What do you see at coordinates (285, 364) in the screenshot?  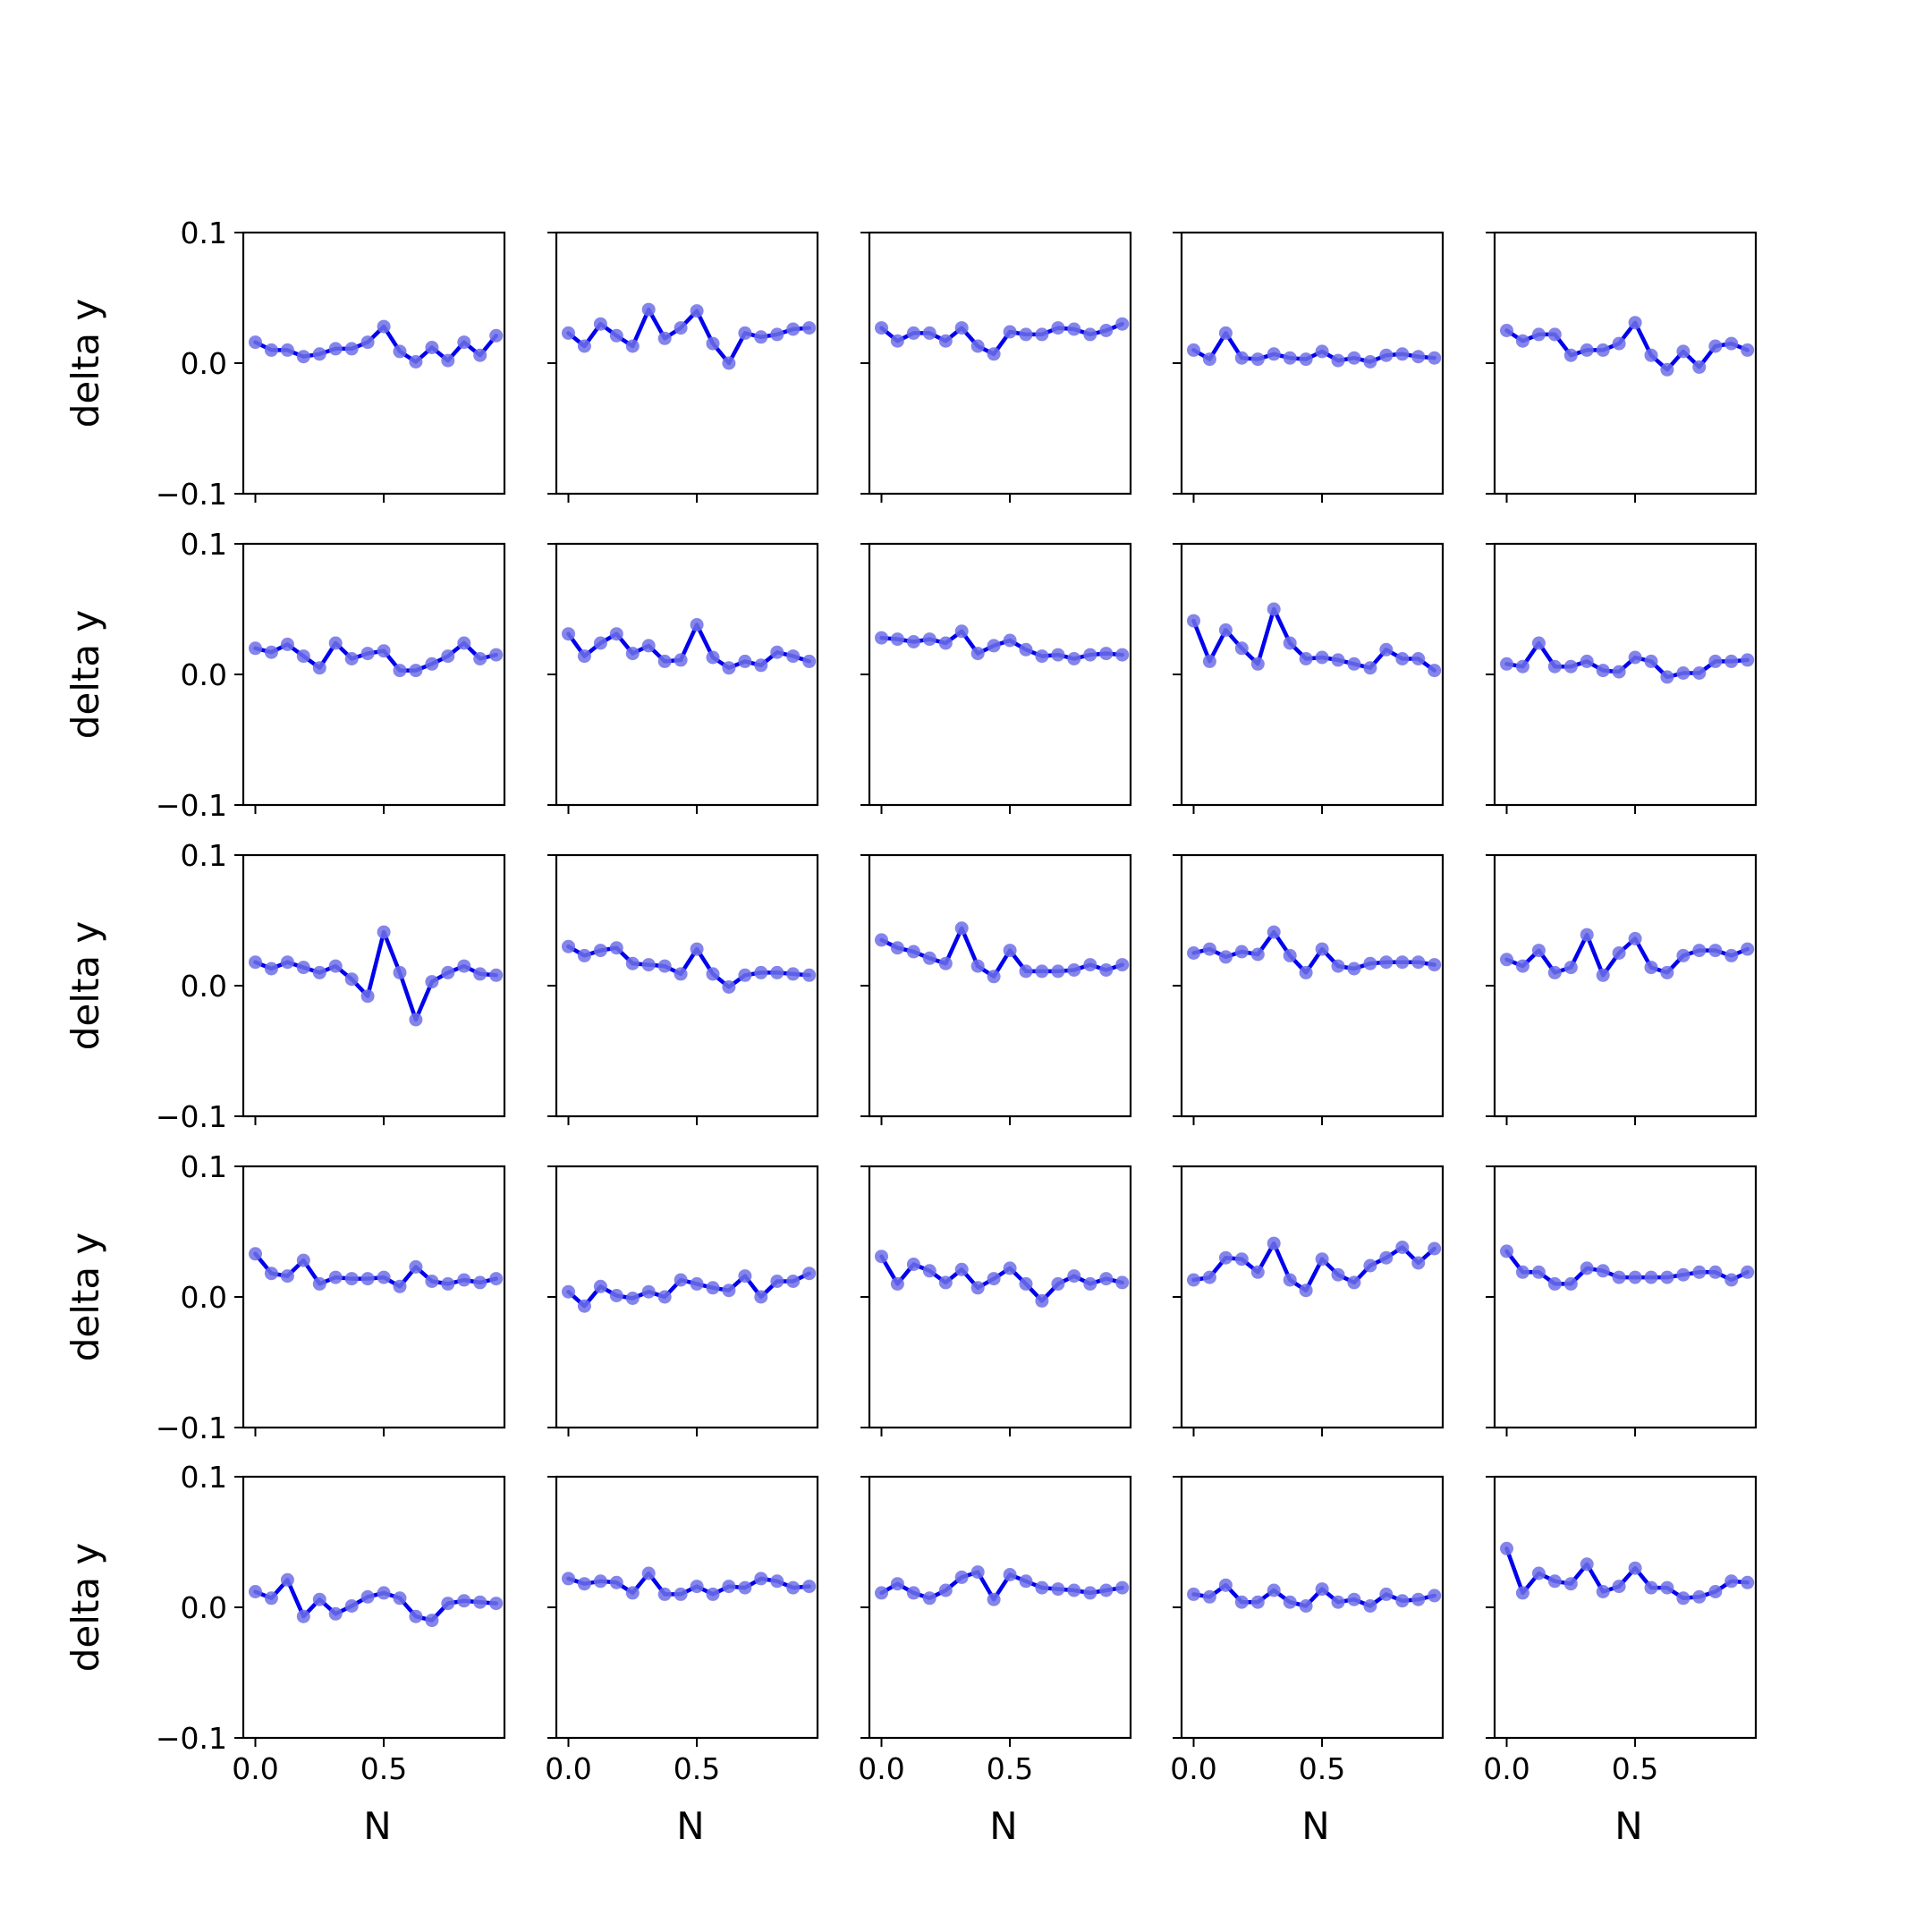 I see `panel-1-1: −0.1 0.0 0.1 delta y` at bounding box center [285, 364].